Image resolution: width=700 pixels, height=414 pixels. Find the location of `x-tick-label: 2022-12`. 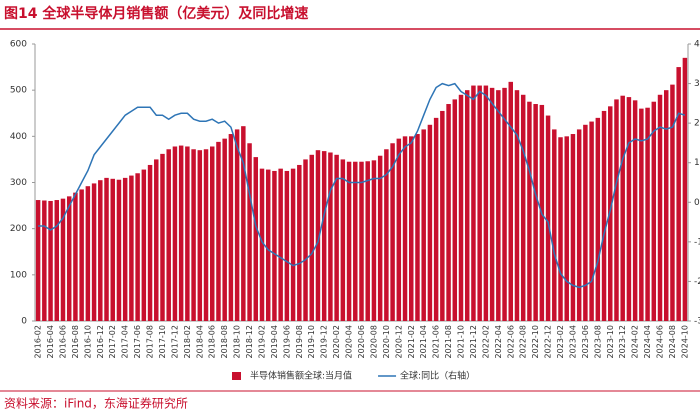

x-tick-label: 2022-12 is located at coordinates (548, 341).